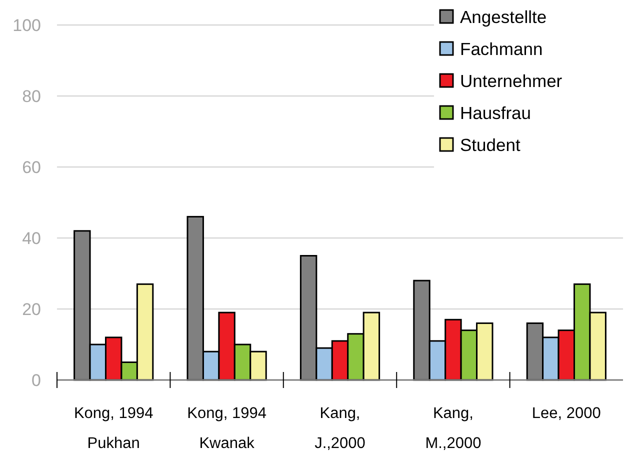 The image size is (626, 473). Describe the element at coordinates (227, 428) in the screenshot. I see `x-tick-label: Kong, 1994 Kwanak` at that location.